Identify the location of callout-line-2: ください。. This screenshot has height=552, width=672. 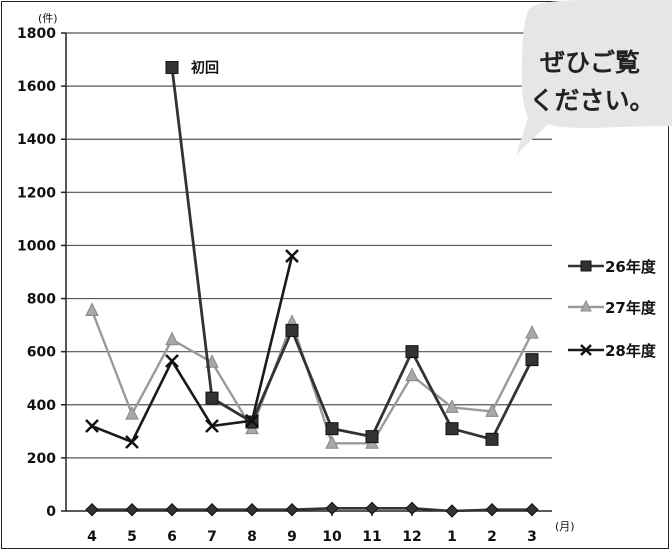
(591, 100).